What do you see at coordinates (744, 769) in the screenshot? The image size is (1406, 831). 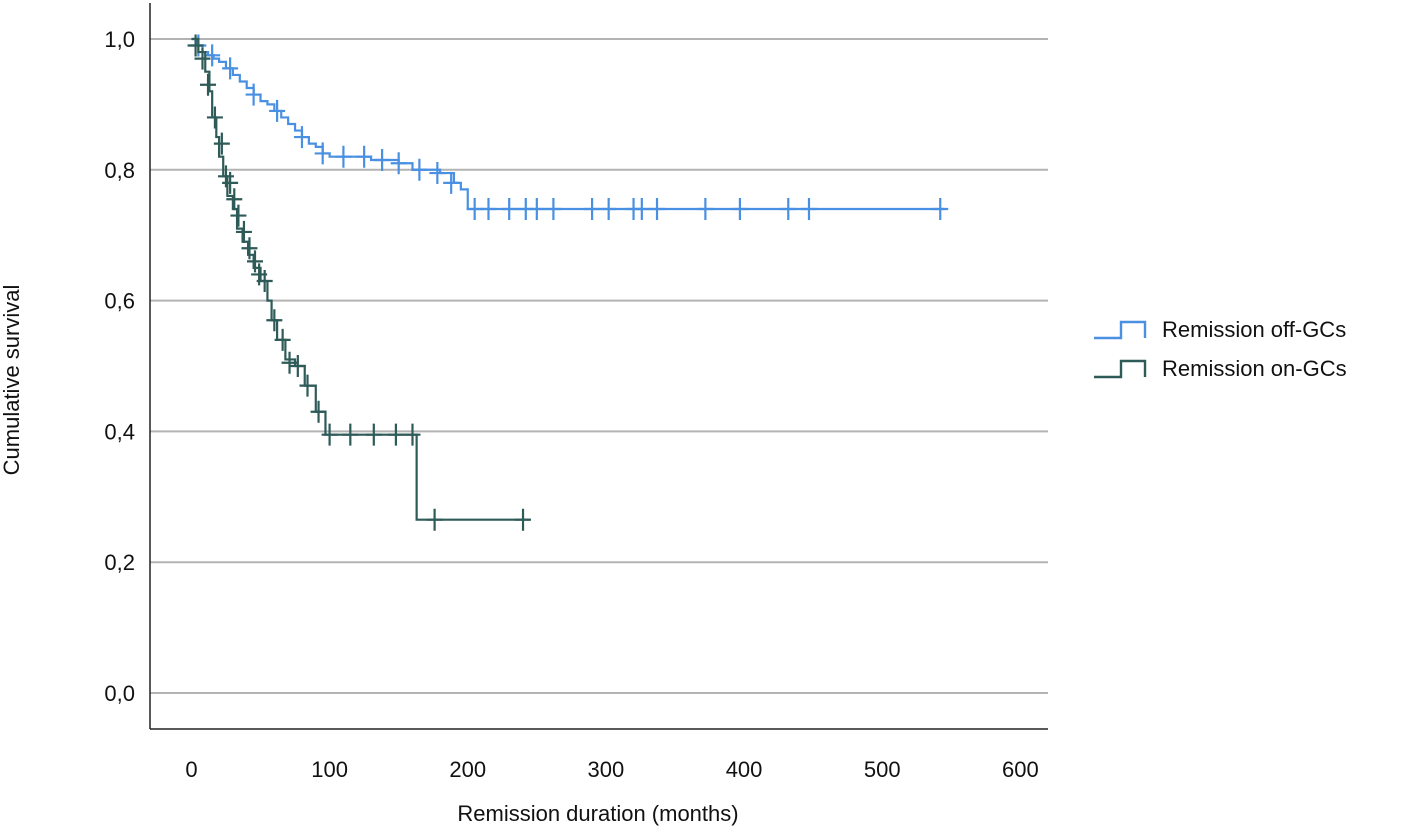 I see `x-tick-label: 400` at bounding box center [744, 769].